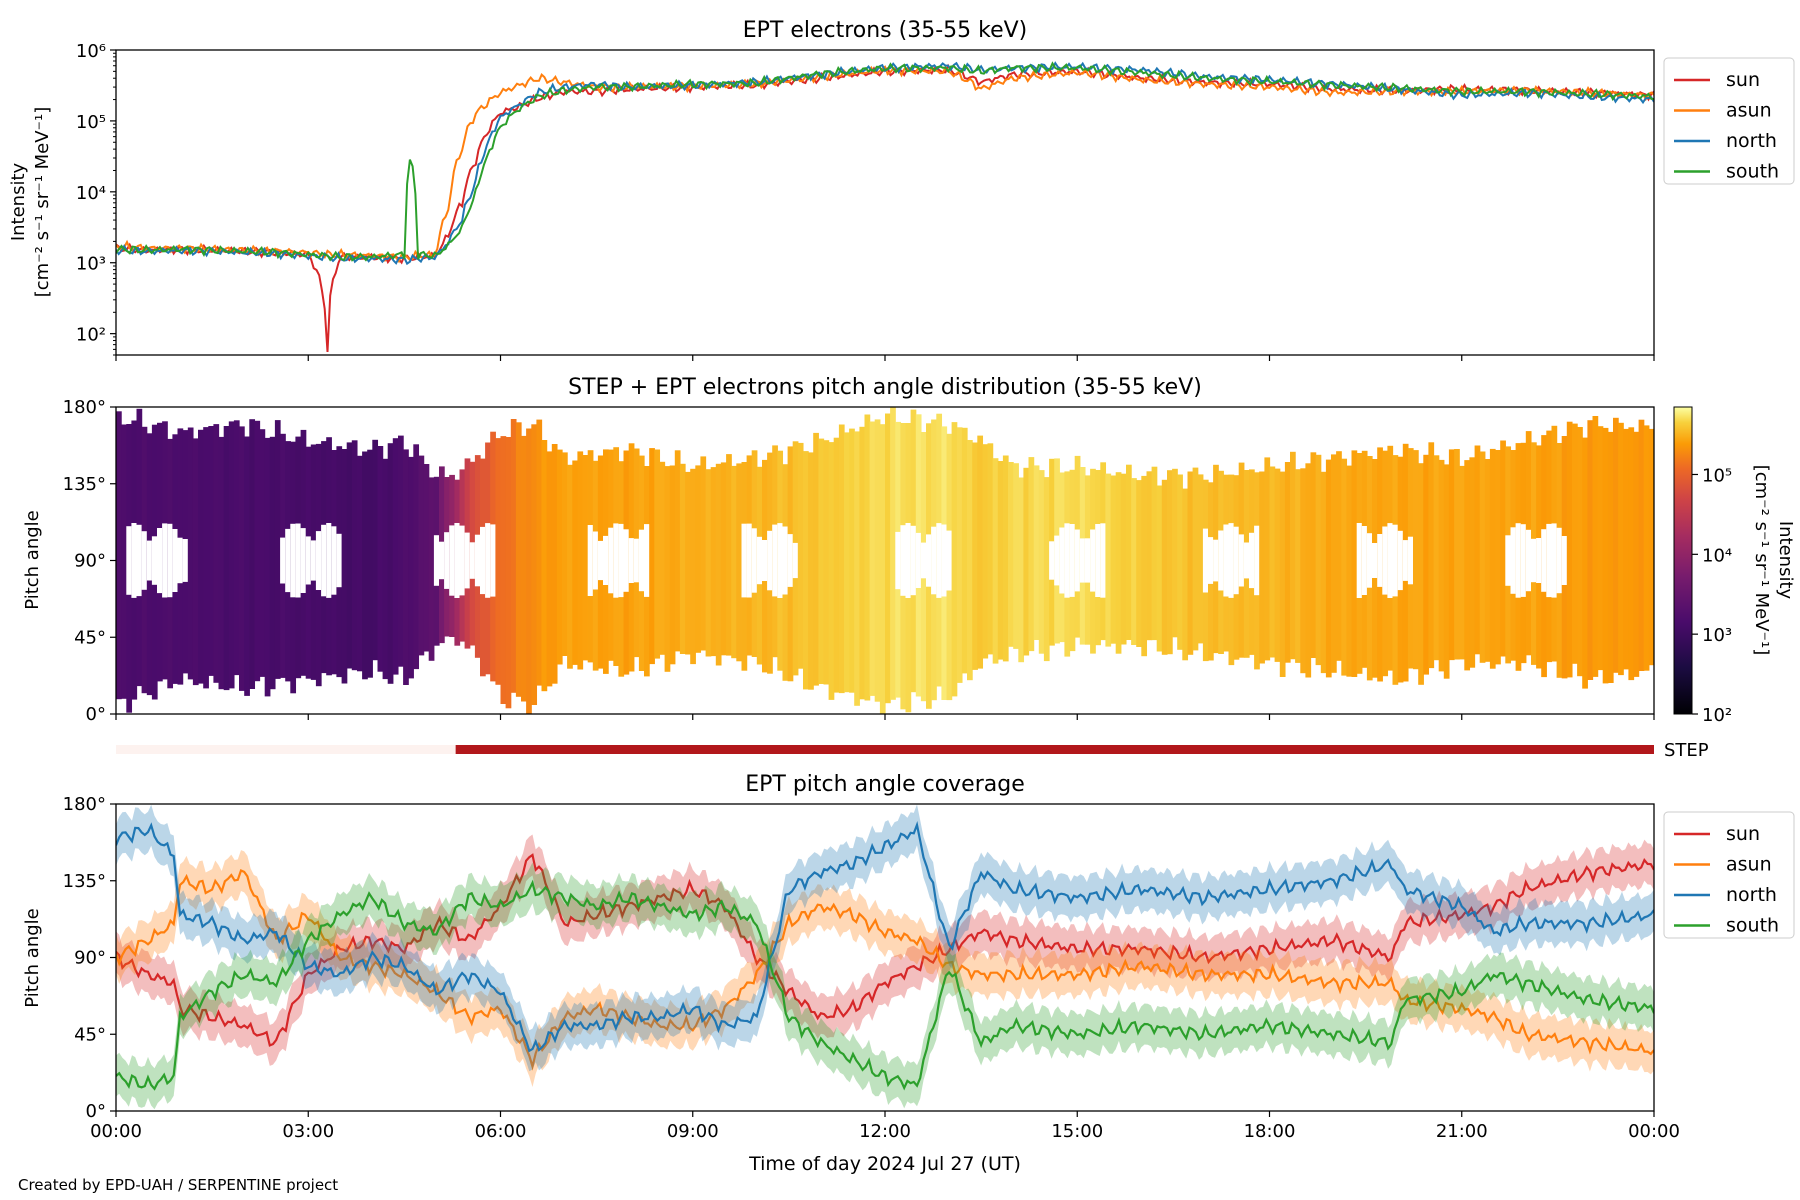  I want to click on legend-label-north: north, so click(1751, 895).